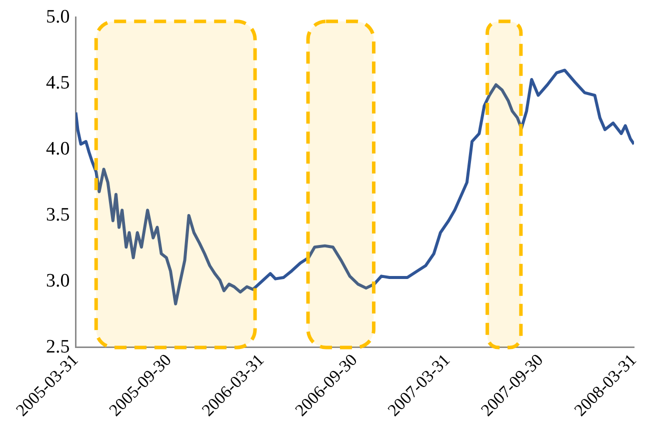 This screenshot has height=428, width=656. Describe the element at coordinates (58, 215) in the screenshot. I see `y-tick-label: 3.5` at that location.